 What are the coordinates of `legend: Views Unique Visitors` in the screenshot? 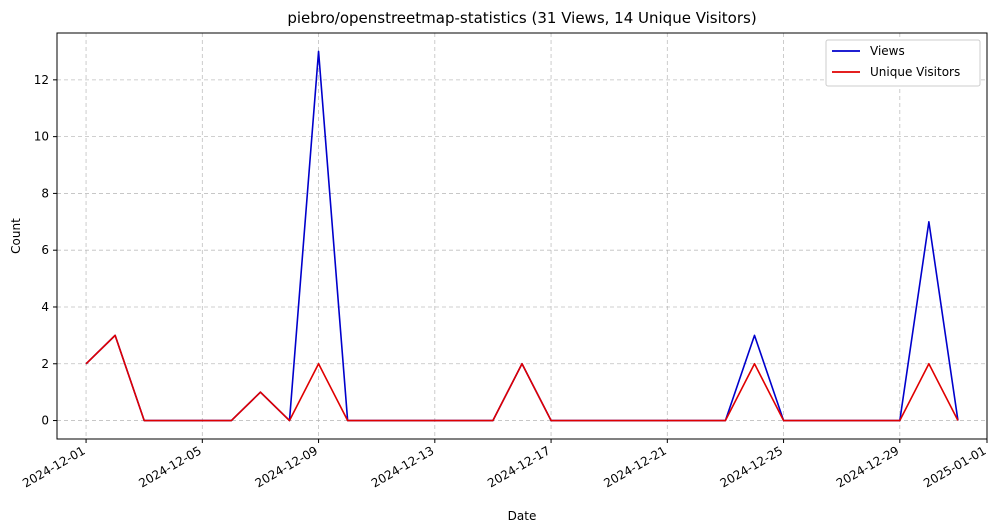 It's located at (903, 63).